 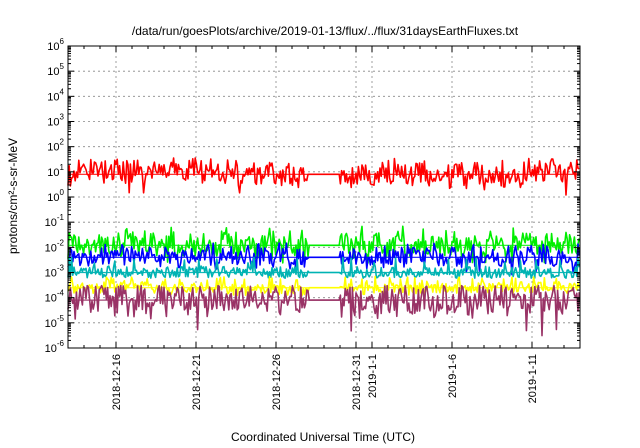 I want to click on y-tick-label: 10⁻², so click(x=55, y=246).